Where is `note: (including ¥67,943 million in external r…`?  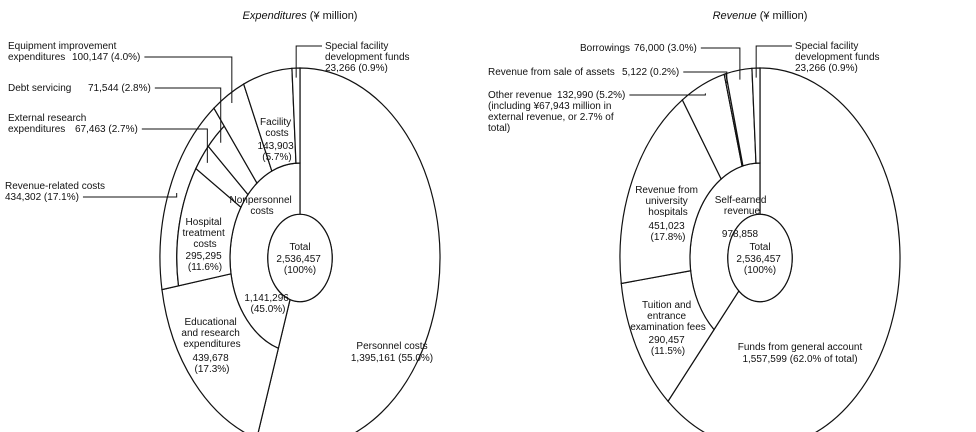 note: (including ¥67,943 million in external r… is located at coordinates (552, 117).